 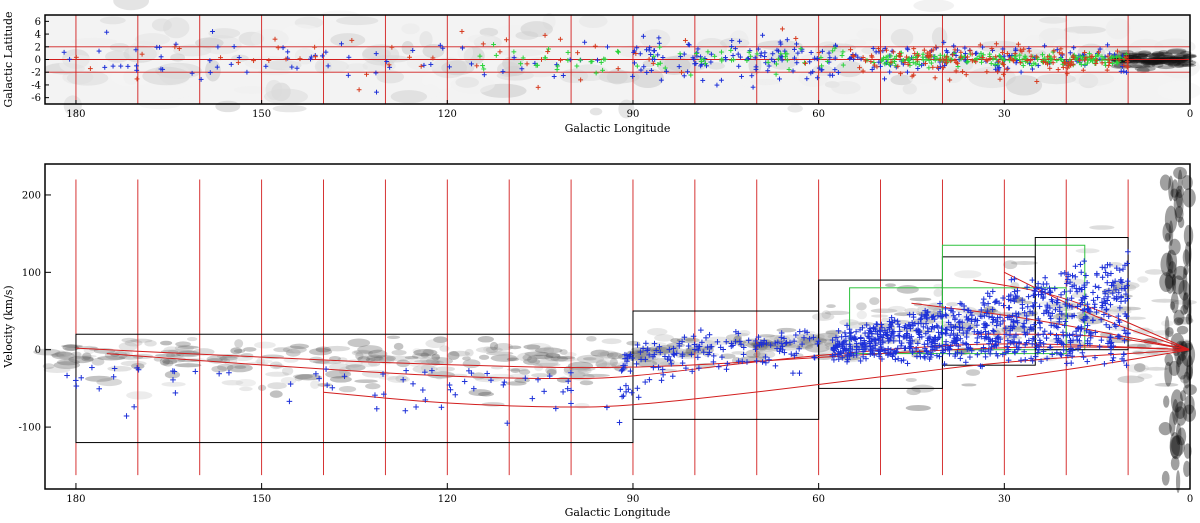 I want to click on velocity-y-tick-label: 200, so click(x=31, y=195).